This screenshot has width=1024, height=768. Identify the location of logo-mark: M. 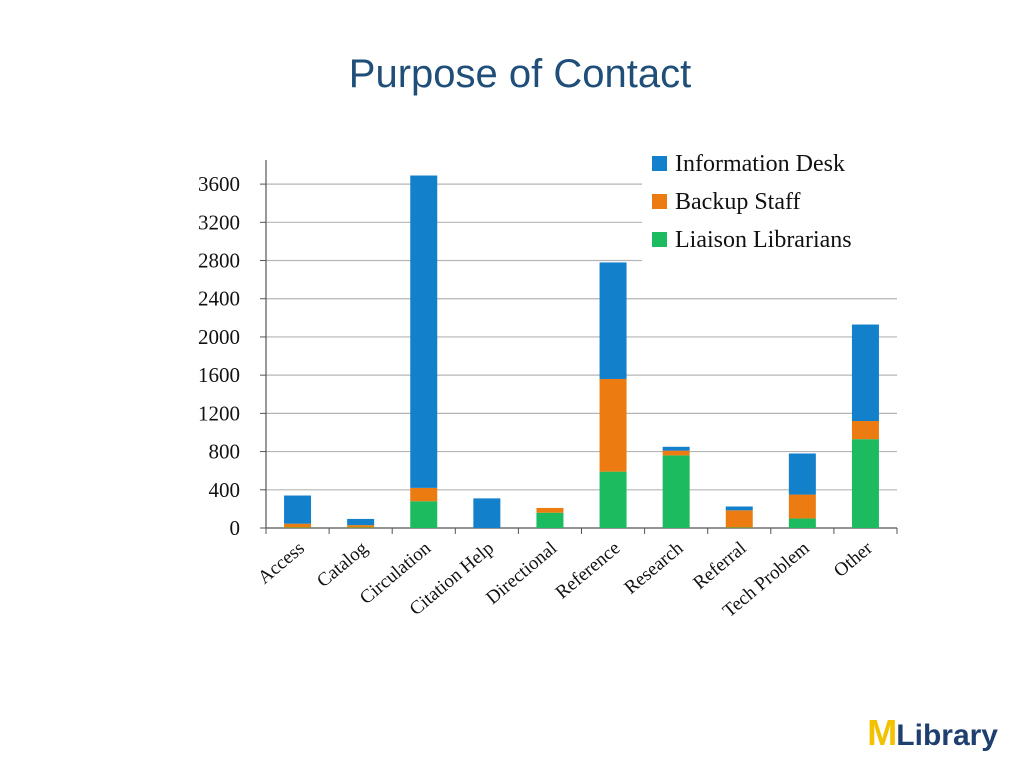
(882, 732).